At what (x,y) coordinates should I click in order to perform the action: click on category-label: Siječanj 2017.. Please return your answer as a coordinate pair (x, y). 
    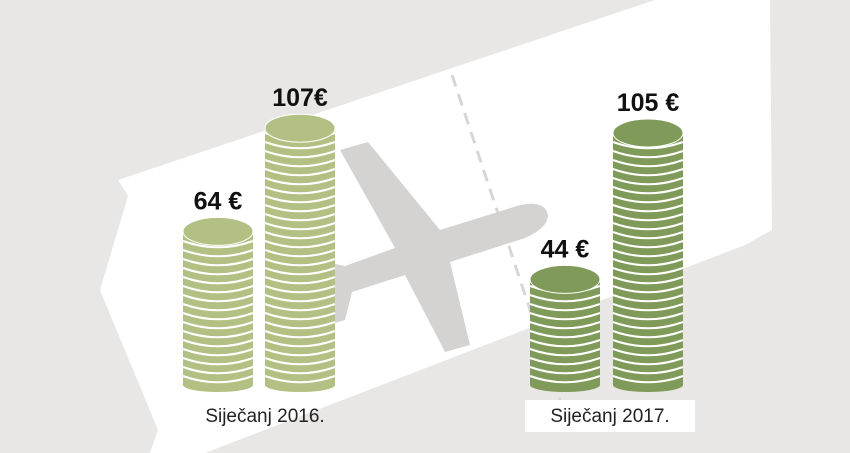
    Looking at the image, I should click on (609, 416).